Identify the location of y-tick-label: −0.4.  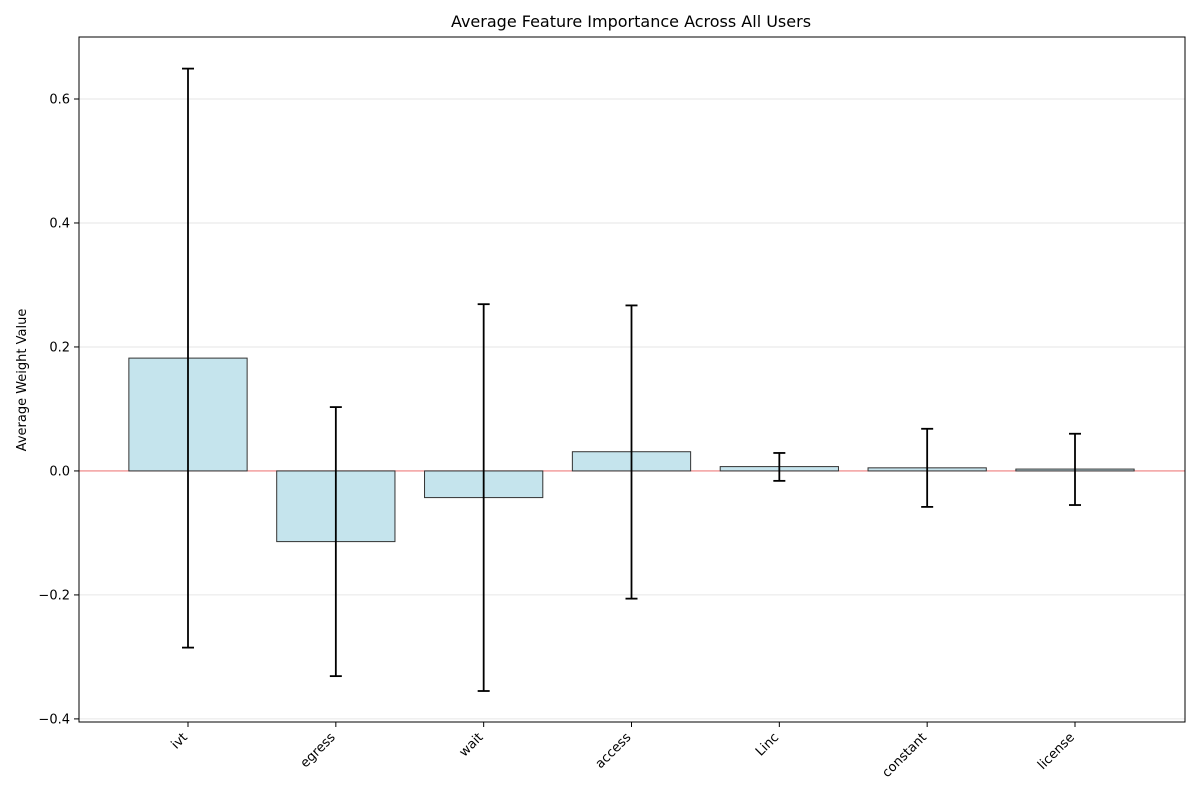
(54, 719).